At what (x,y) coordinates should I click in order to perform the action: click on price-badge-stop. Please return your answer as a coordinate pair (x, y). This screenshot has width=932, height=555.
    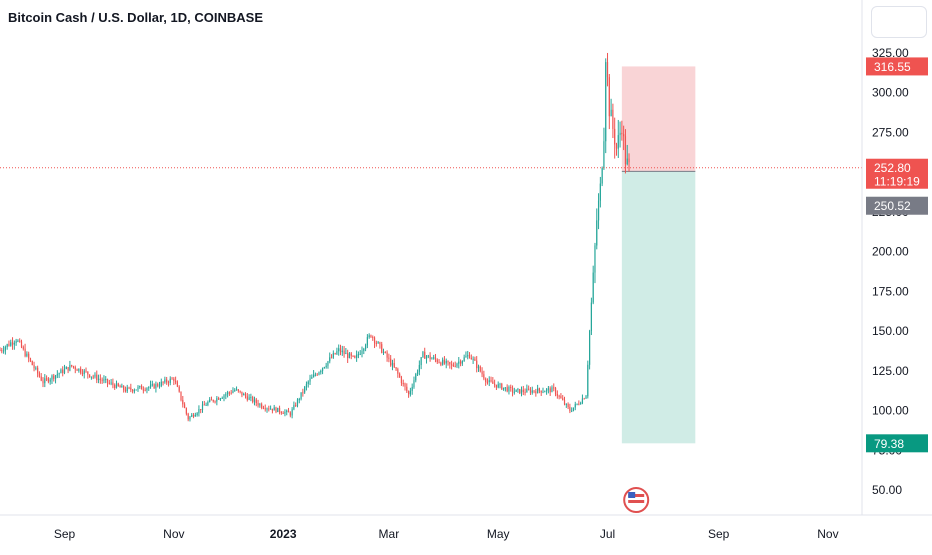
    Looking at the image, I should click on (897, 66).